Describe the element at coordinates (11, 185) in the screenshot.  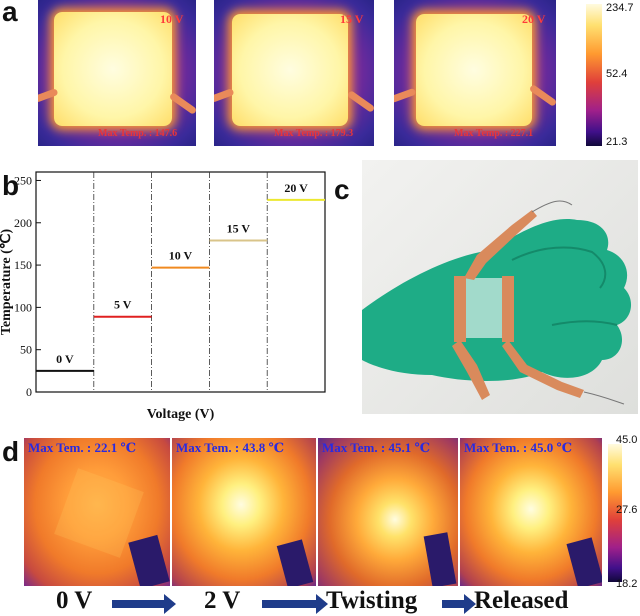
I see `panel-b-label: b` at that location.